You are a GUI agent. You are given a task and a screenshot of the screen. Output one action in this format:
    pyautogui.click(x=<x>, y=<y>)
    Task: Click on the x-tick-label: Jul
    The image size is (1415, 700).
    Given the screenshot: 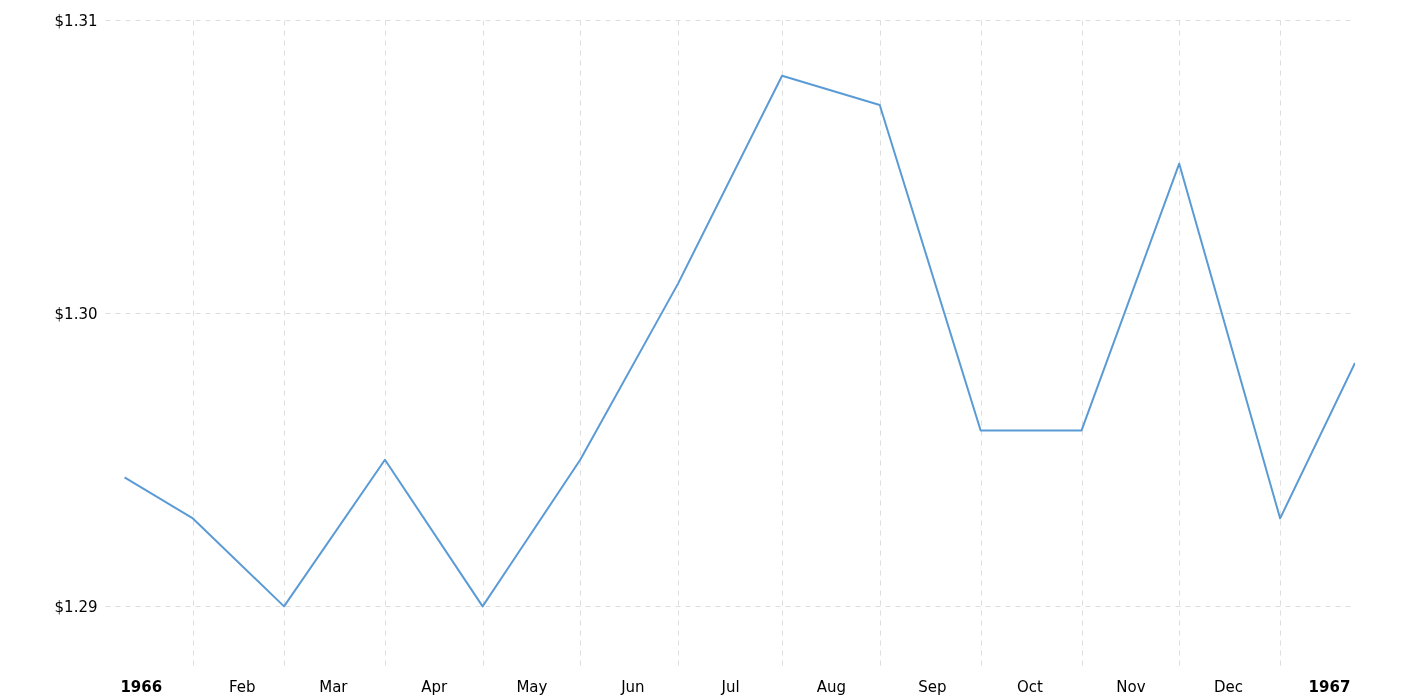 What is the action you would take?
    pyautogui.click(x=730, y=686)
    